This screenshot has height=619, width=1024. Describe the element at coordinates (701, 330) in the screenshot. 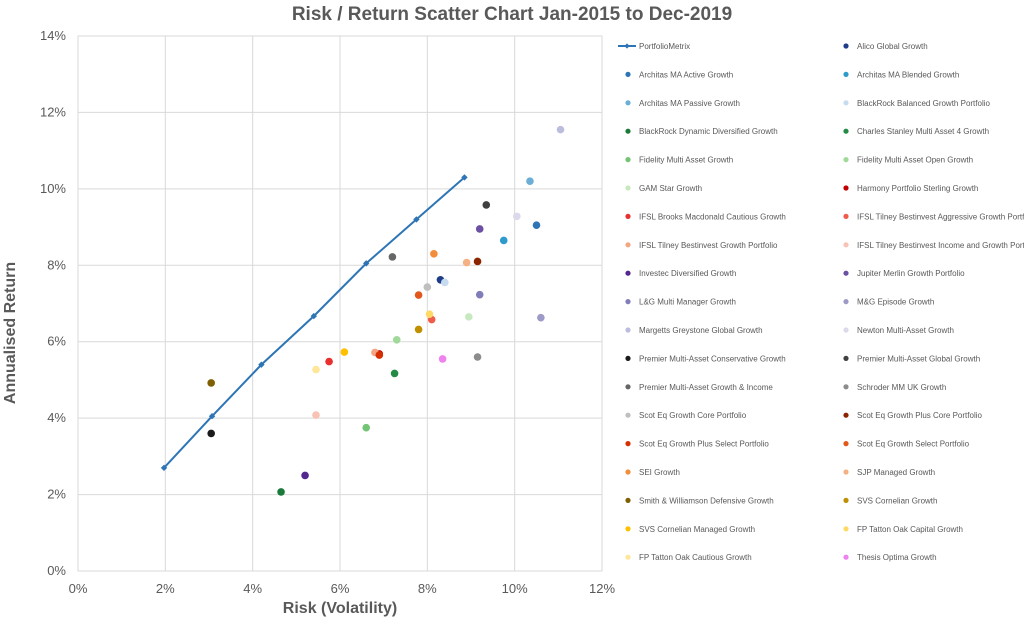

I see `legend-label: Margetts Greystone Global Growth` at that location.